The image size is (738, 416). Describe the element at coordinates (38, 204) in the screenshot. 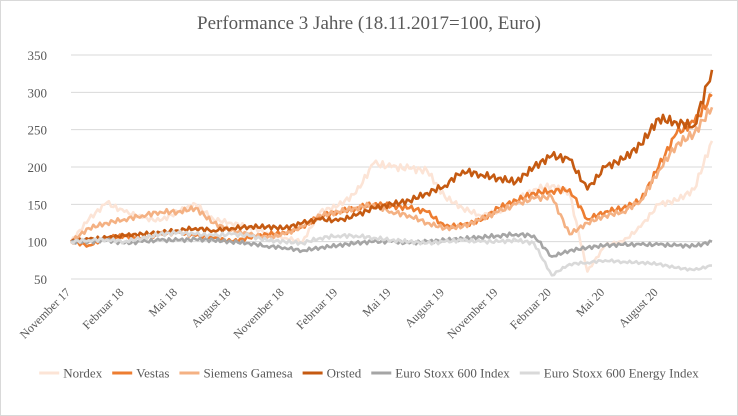

I see `y-tick-label: 150` at that location.